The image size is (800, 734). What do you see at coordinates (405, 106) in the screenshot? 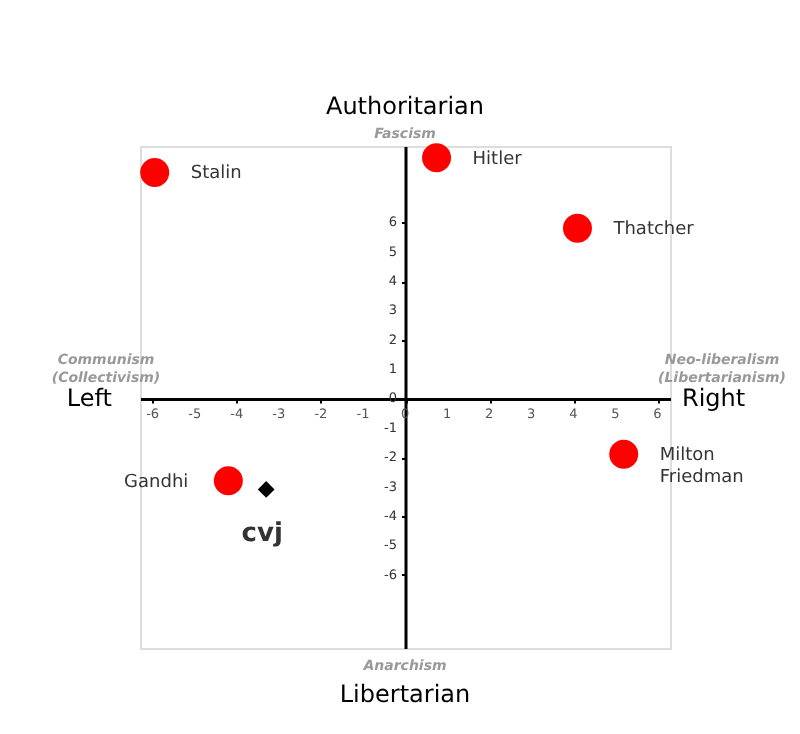
I see `text: Authoritarian` at bounding box center [405, 106].